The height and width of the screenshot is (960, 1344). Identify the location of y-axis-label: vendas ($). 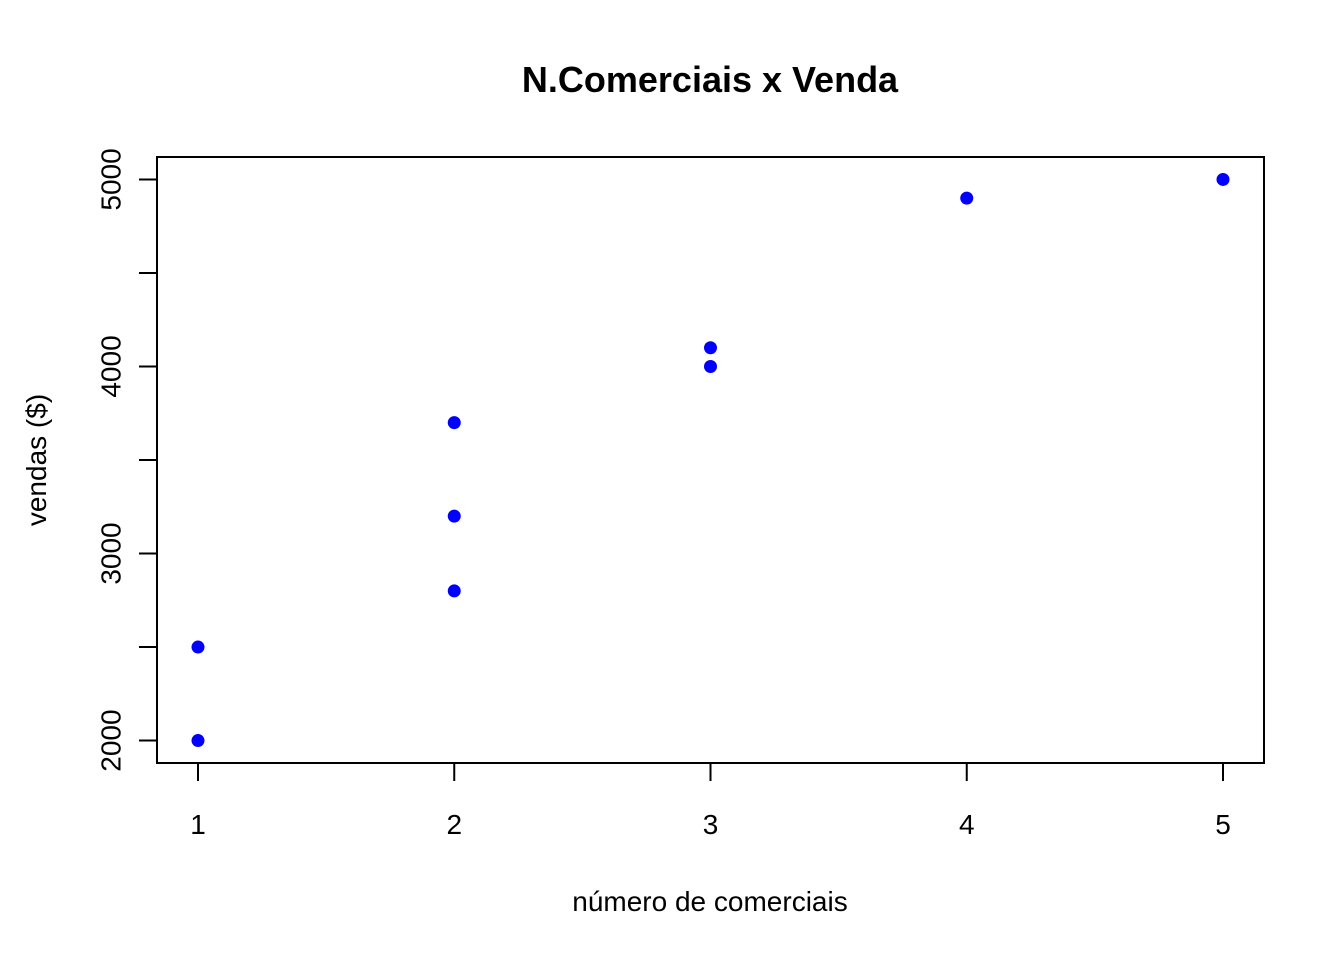
(36, 460).